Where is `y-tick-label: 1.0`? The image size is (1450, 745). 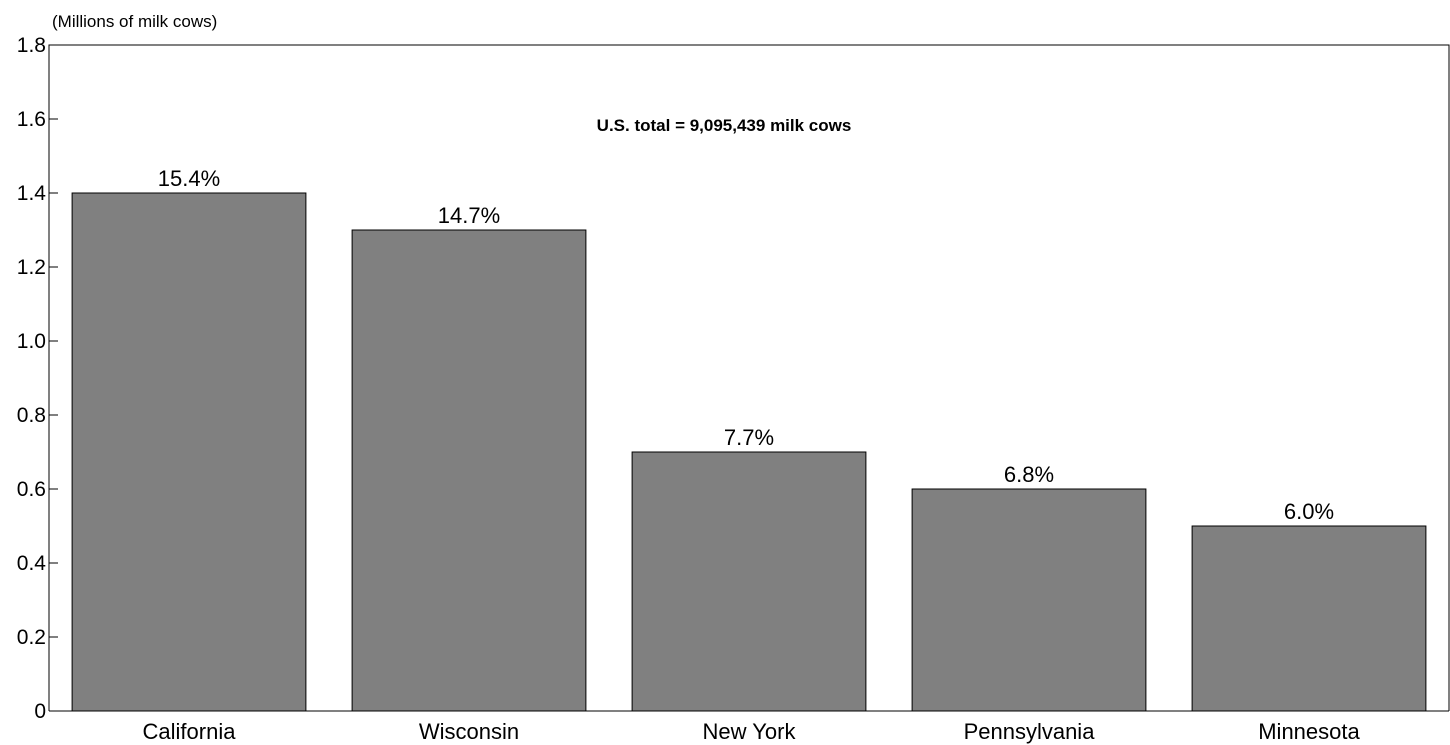
y-tick-label: 1.0 is located at coordinates (31, 341).